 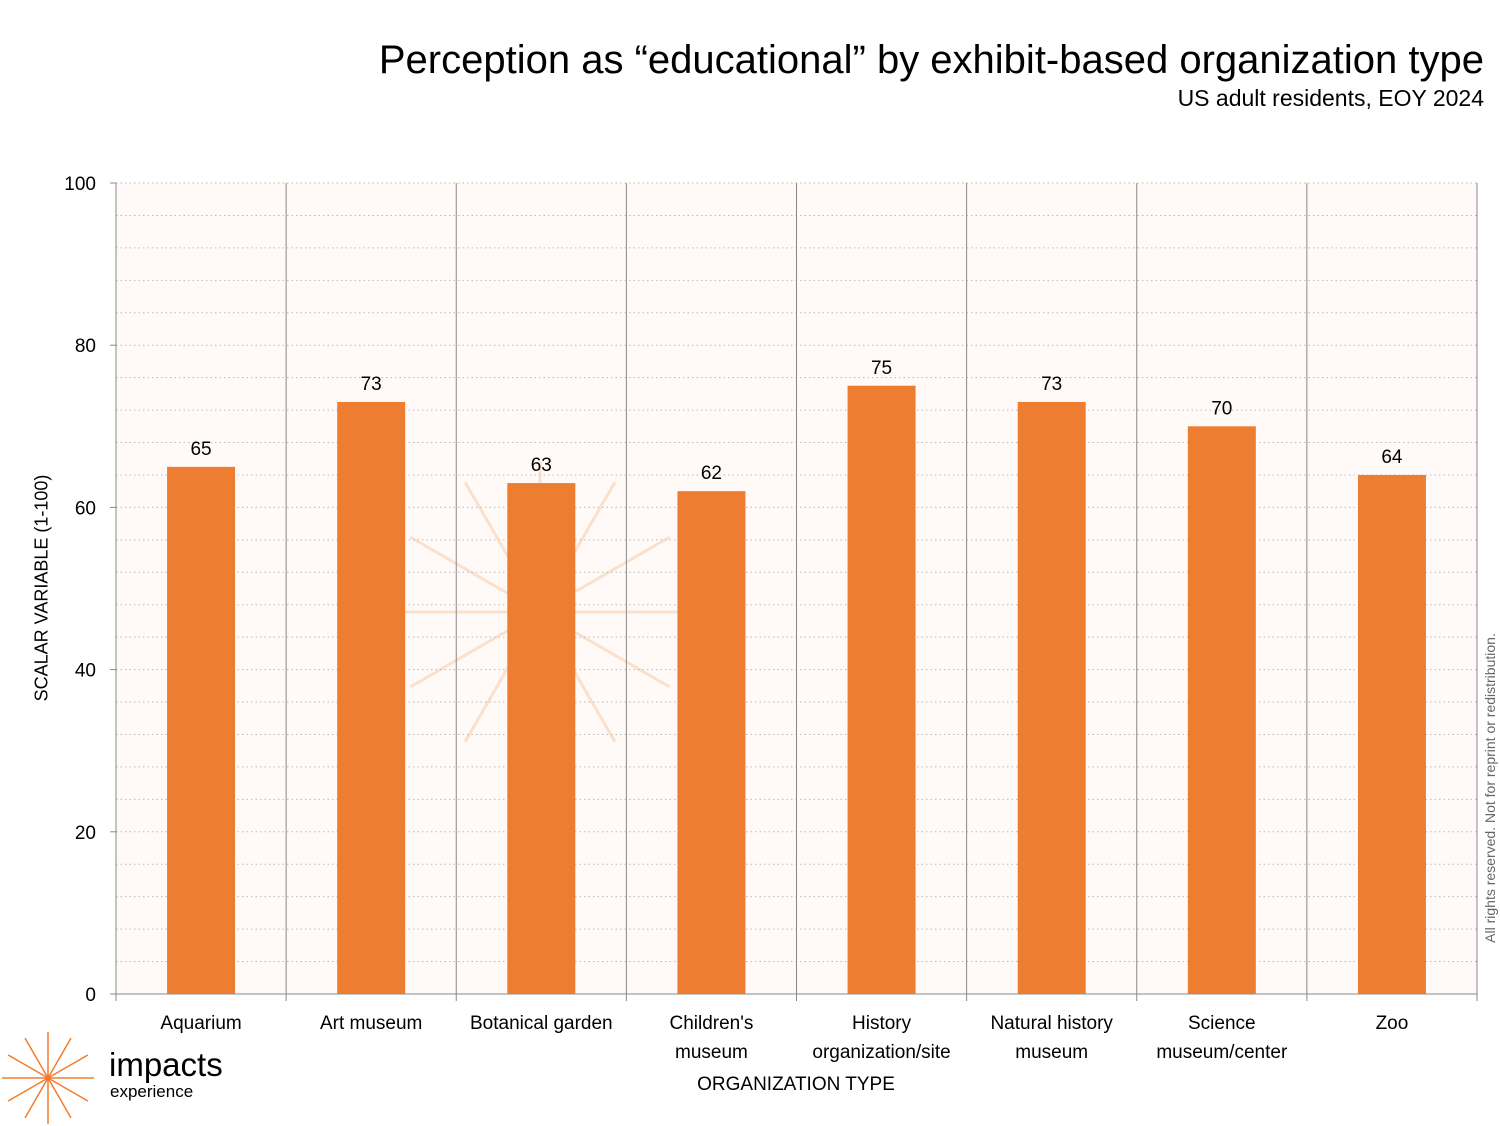 What do you see at coordinates (1222, 1023) in the screenshot?
I see `x-tick-label: Science` at bounding box center [1222, 1023].